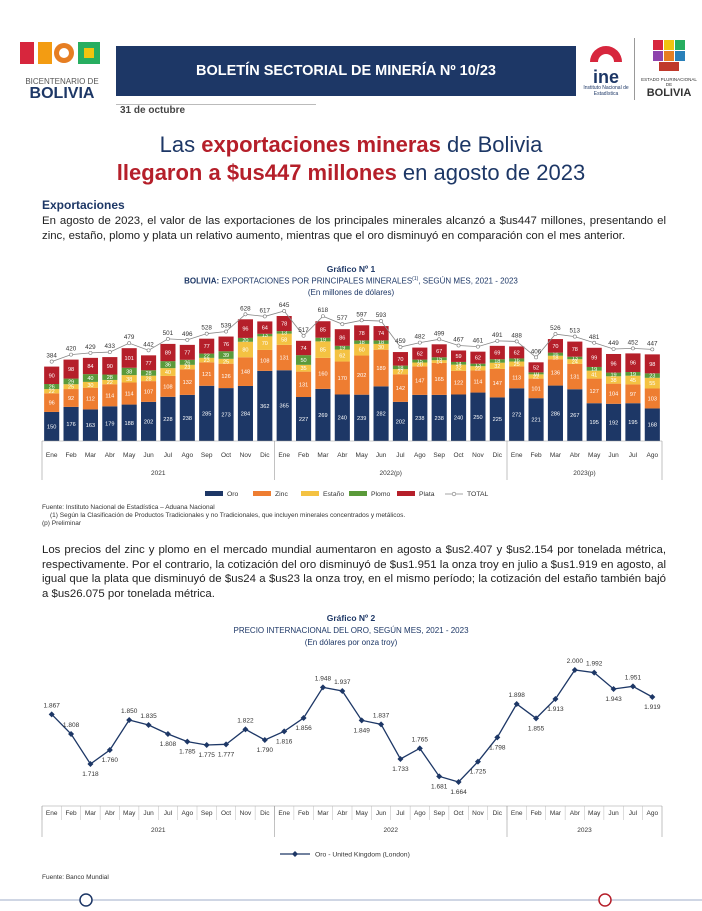 This screenshot has width=702, height=911. I want to click on bar-value-label: 238, so click(187, 419).